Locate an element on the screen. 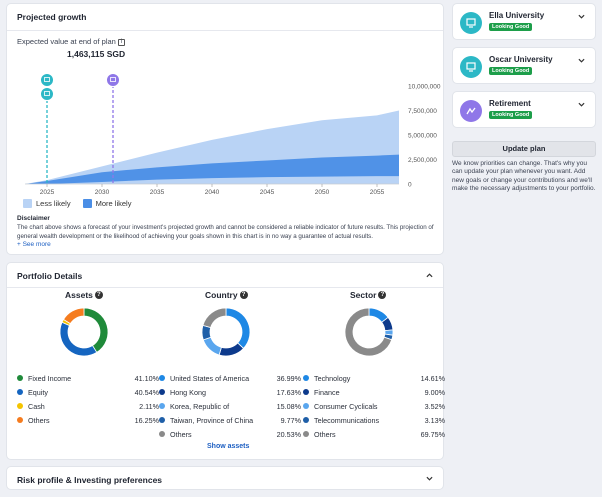  item-percent: 36.99% is located at coordinates (288, 378).